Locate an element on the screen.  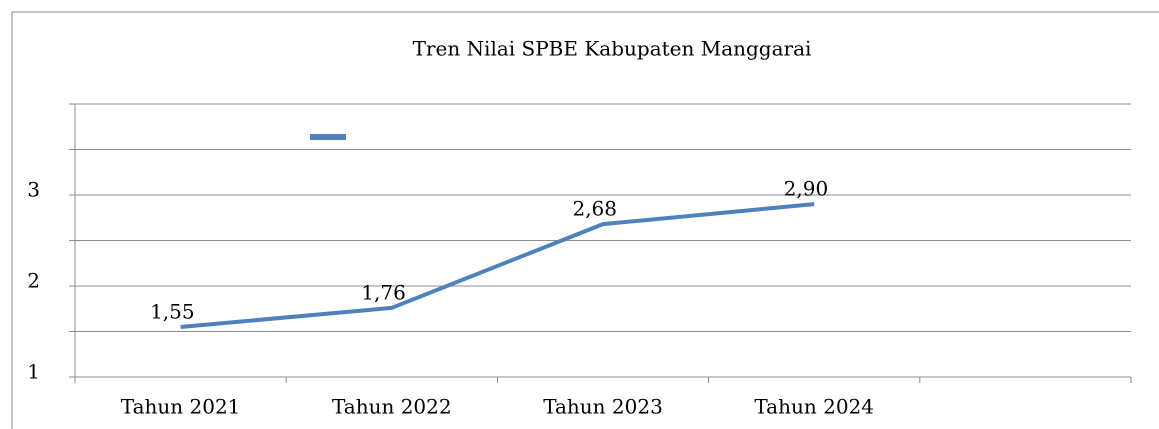
y-tick-label: 3 is located at coordinates (33, 190).